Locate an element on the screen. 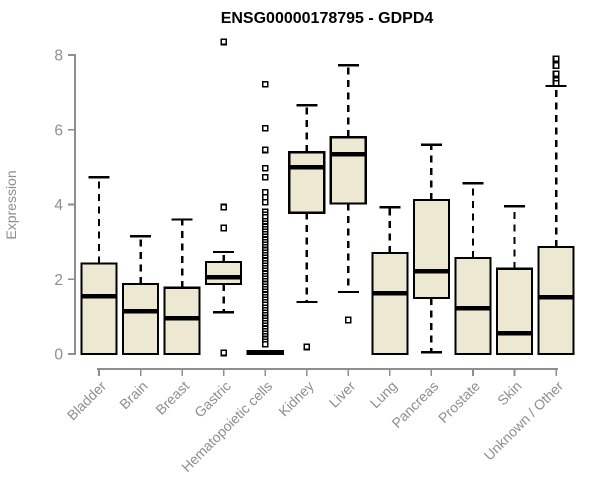 This screenshot has width=600, height=500. x-tick-label: Kidney is located at coordinates (296, 399).